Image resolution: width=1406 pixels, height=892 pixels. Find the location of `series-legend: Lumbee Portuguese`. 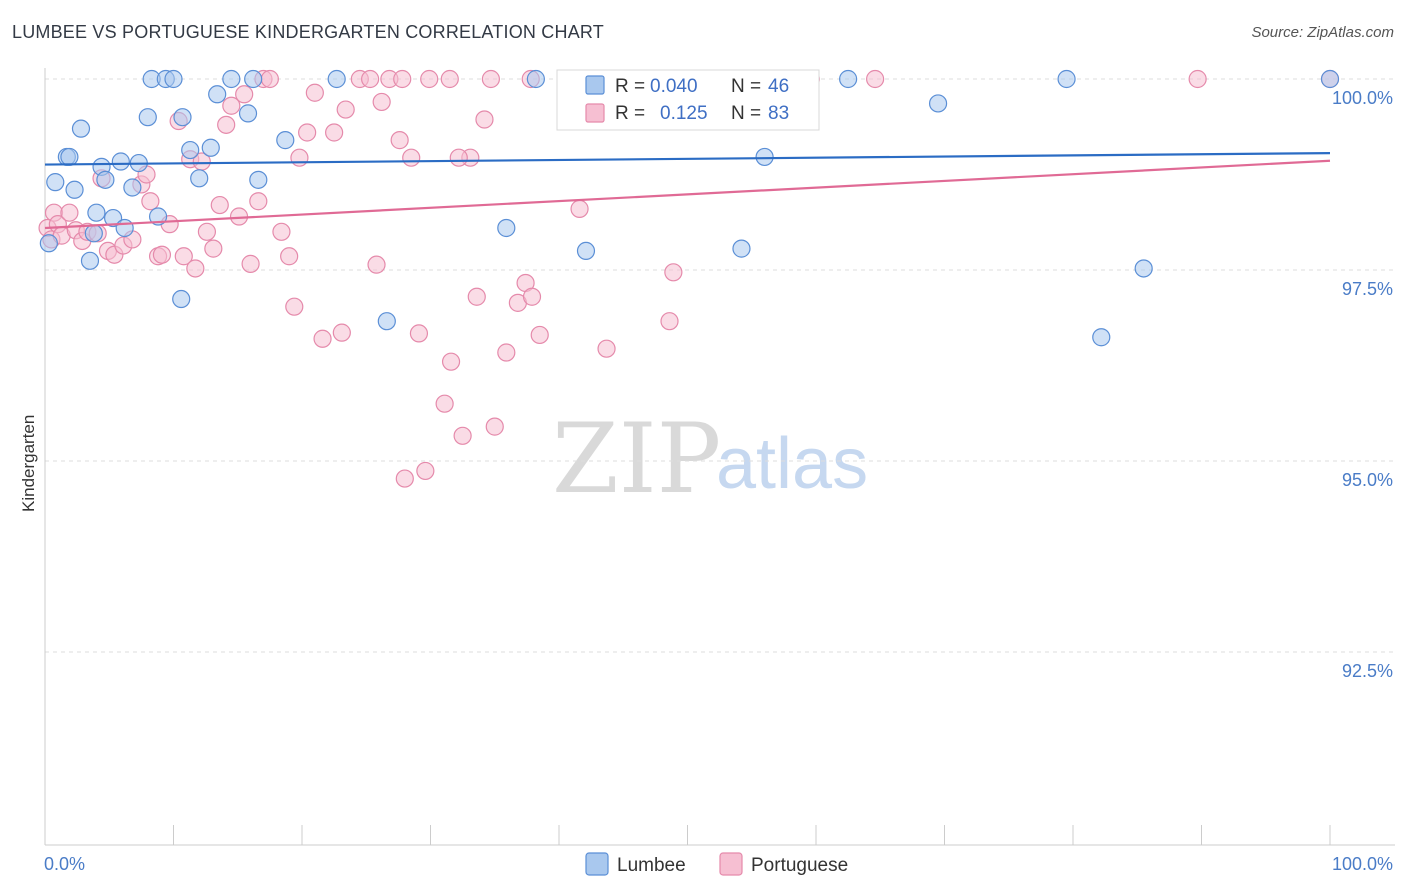

series-legend: Lumbee Portuguese is located at coordinates (716, 864).